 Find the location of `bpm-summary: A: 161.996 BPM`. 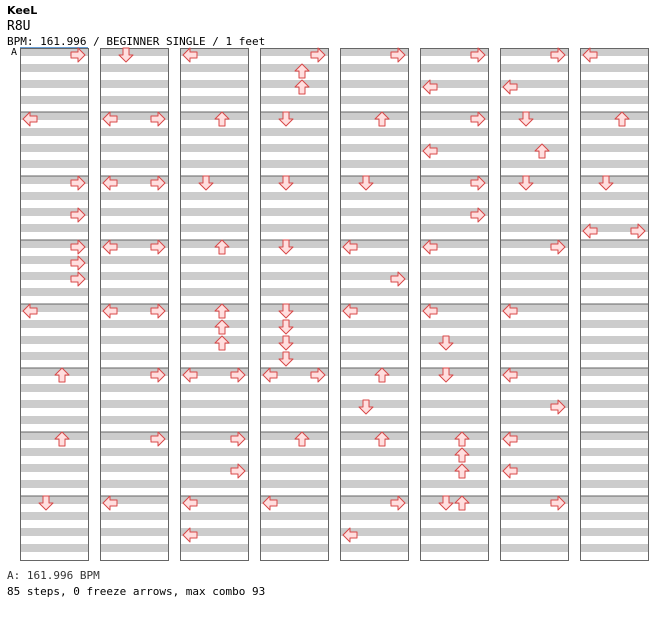

bpm-summary: A: 161.996 BPM is located at coordinates (53, 575).